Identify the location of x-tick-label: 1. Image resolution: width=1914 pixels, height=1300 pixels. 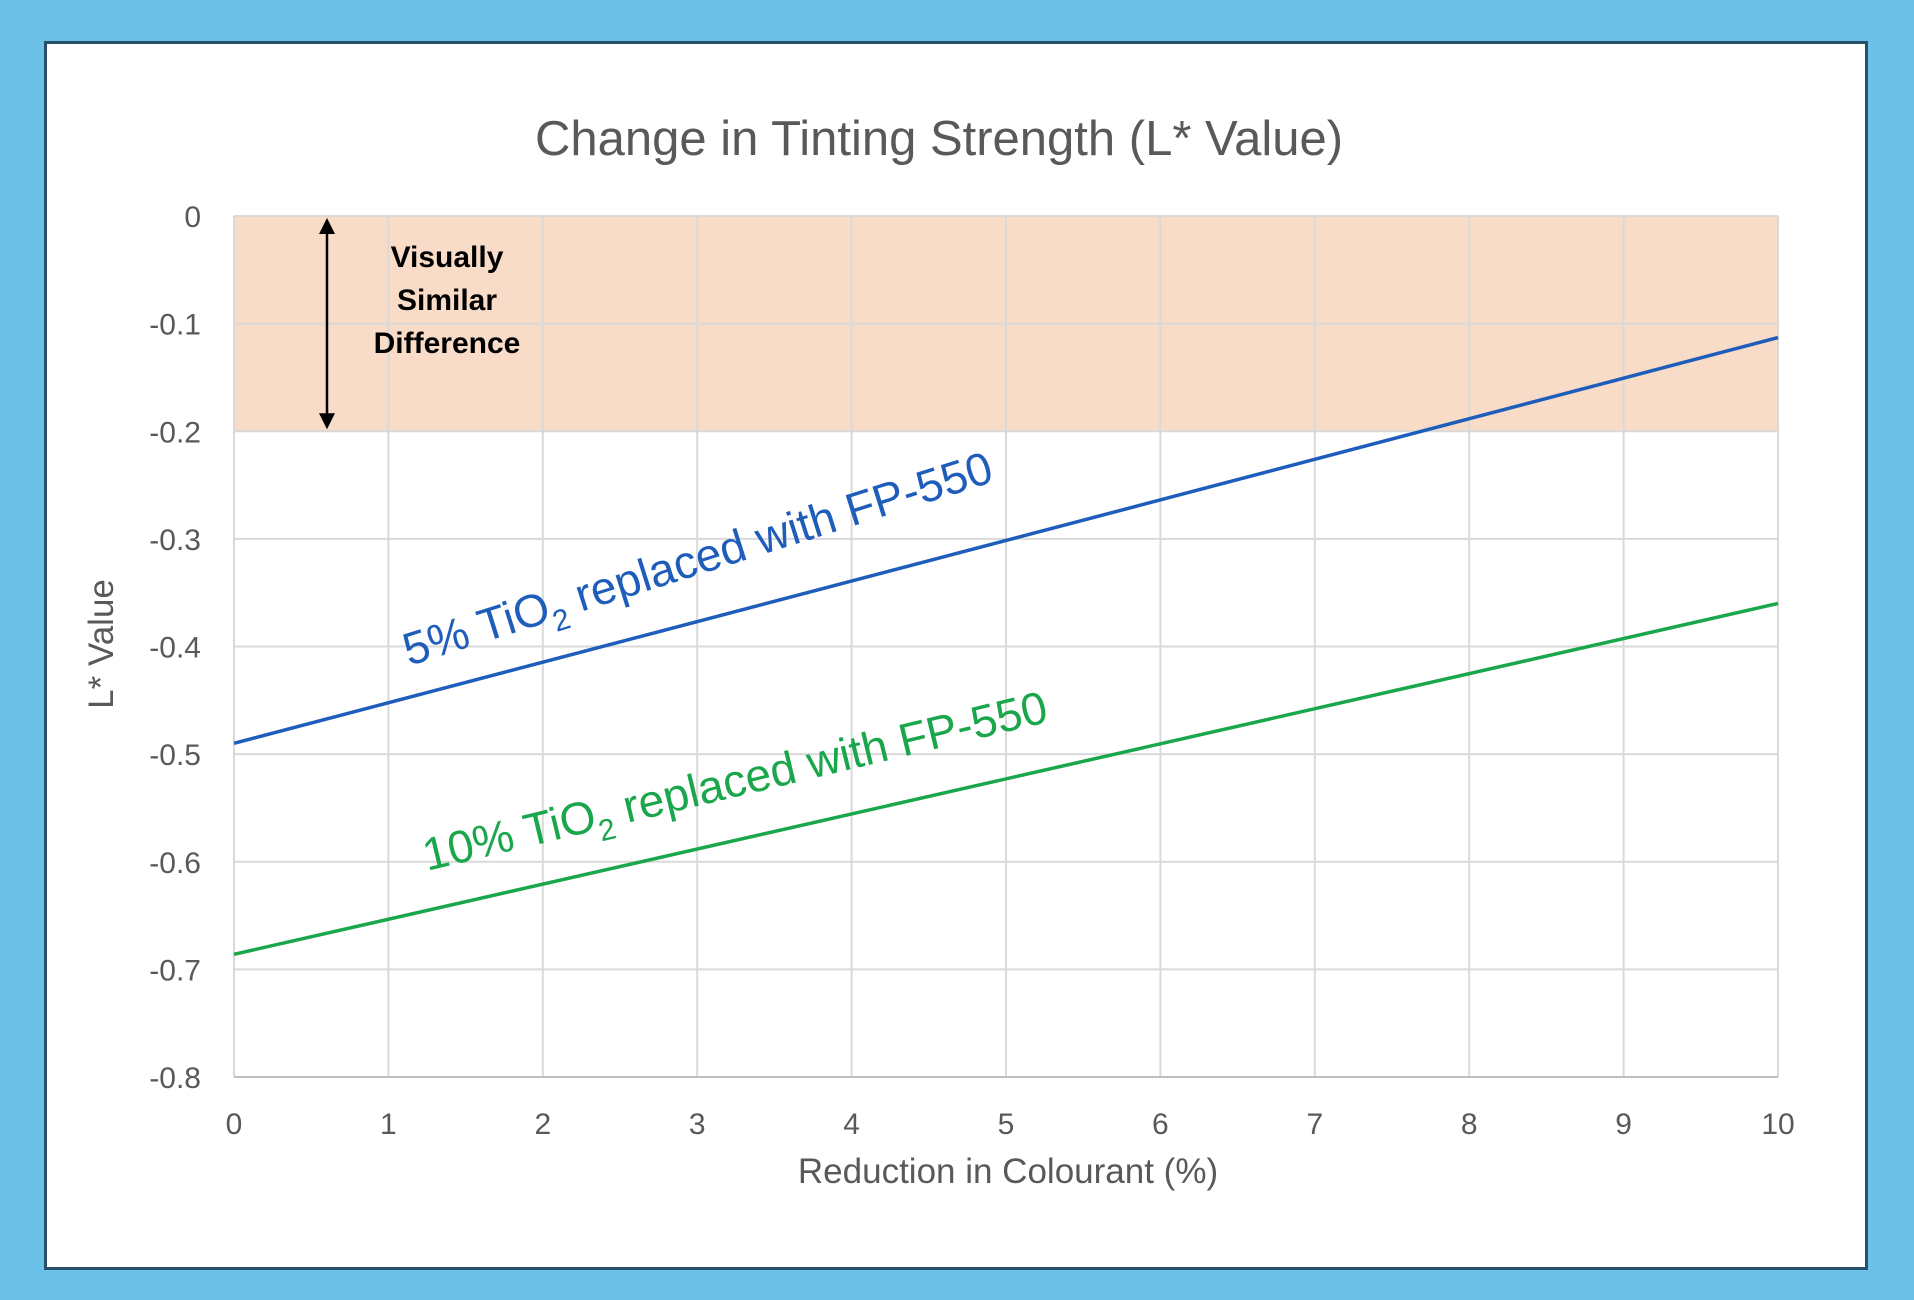
(388, 1124).